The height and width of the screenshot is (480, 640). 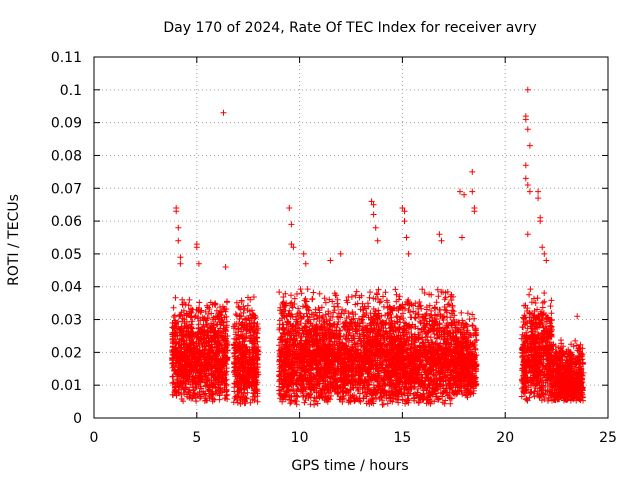 What do you see at coordinates (66, 386) in the screenshot?
I see `y-tick-label: 0.01` at bounding box center [66, 386].